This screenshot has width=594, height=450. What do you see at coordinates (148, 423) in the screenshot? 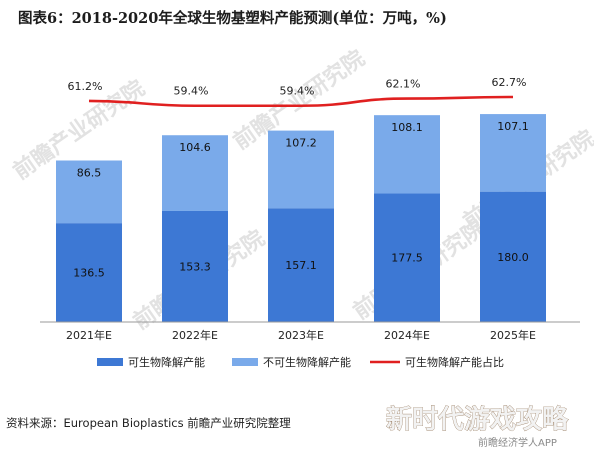
I see `source-note: 资料来源：European Bioplastics 前瞻产业研究院整理` at bounding box center [148, 423].